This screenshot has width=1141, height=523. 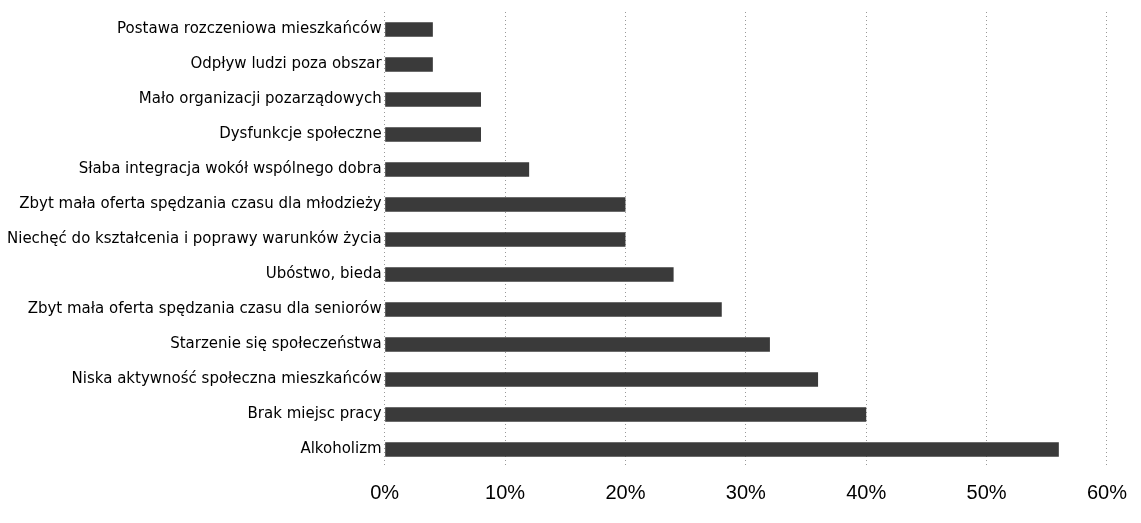 I want to click on x-tick-label: 60%, so click(x=1107, y=491).